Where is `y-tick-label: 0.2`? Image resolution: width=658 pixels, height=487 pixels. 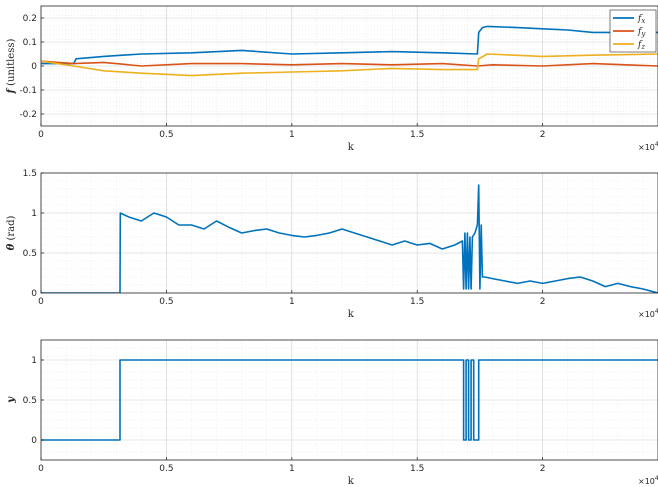
y-tick-label: 0.2 is located at coordinates (30, 19).